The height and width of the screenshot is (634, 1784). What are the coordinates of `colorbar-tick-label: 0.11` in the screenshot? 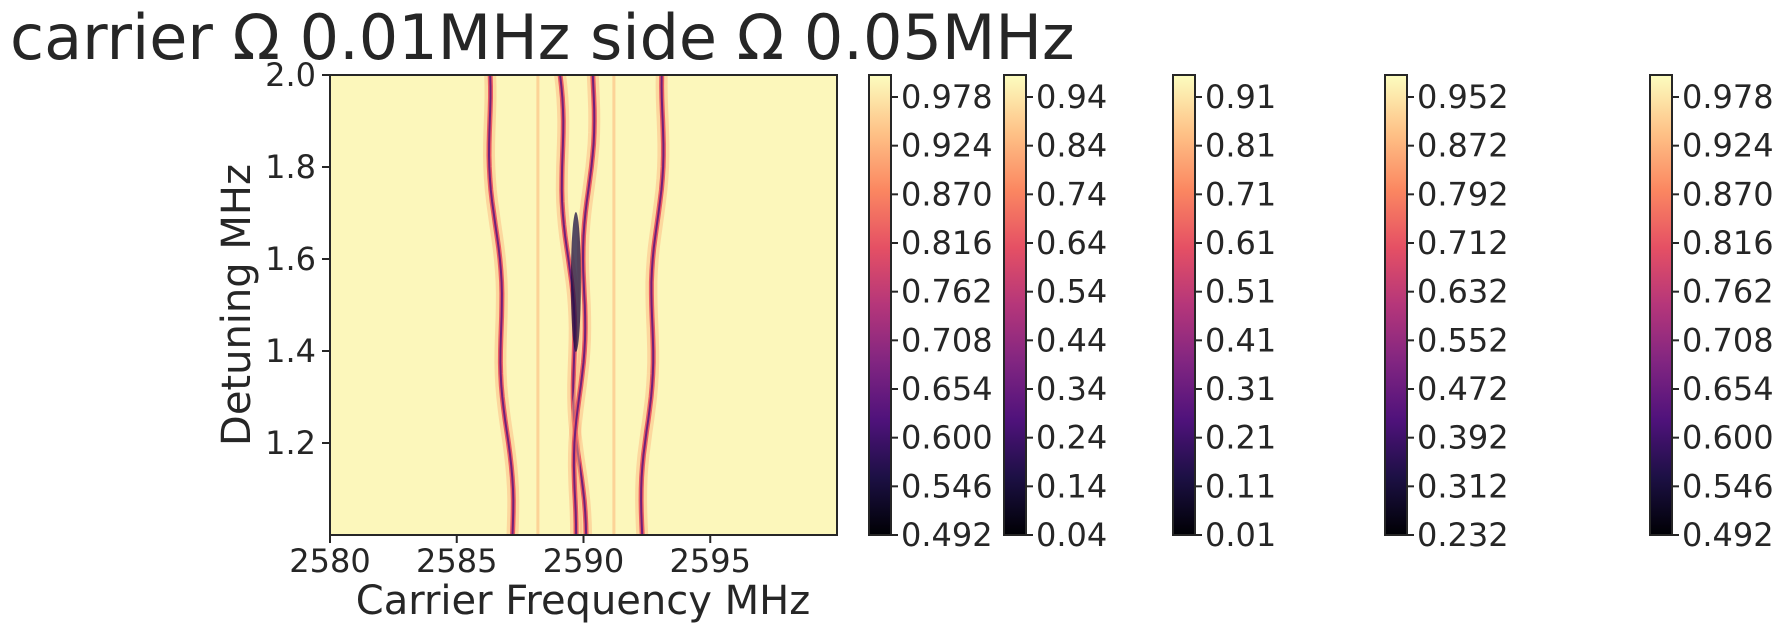 It's located at (1240, 486).